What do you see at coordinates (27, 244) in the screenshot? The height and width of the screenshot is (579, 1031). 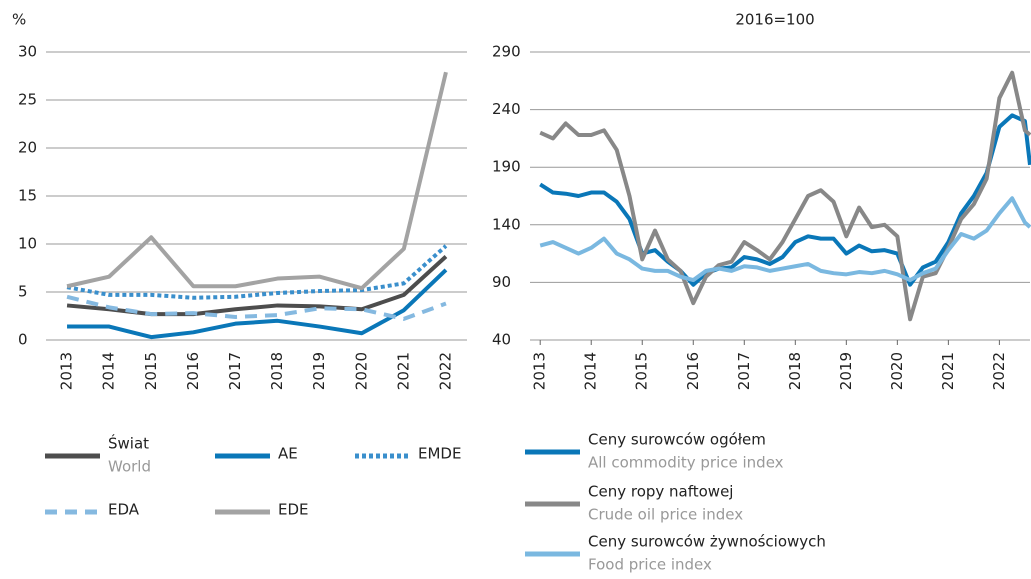 I see `y-tick-label: 10` at bounding box center [27, 244].